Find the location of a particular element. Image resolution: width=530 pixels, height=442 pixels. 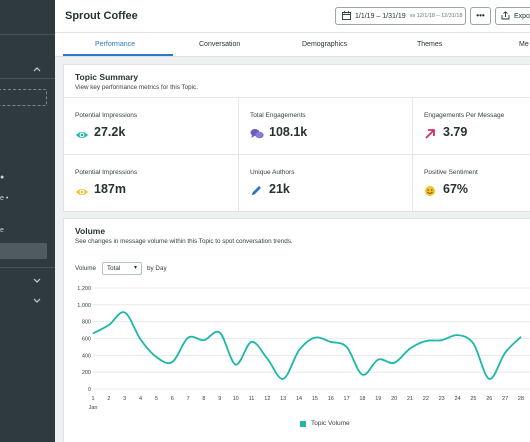

active-tab-indicator is located at coordinates (118, 55).